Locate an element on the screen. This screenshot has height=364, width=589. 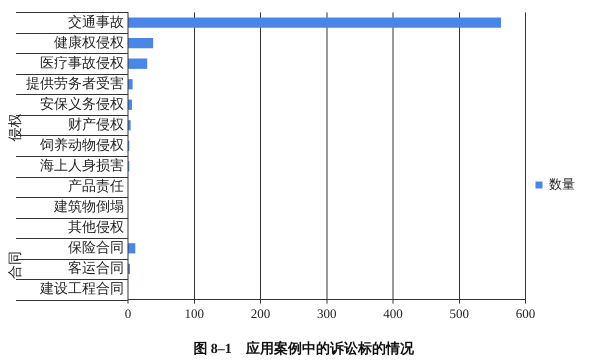
y-tick-label: 其他侵权 is located at coordinates (96, 227).